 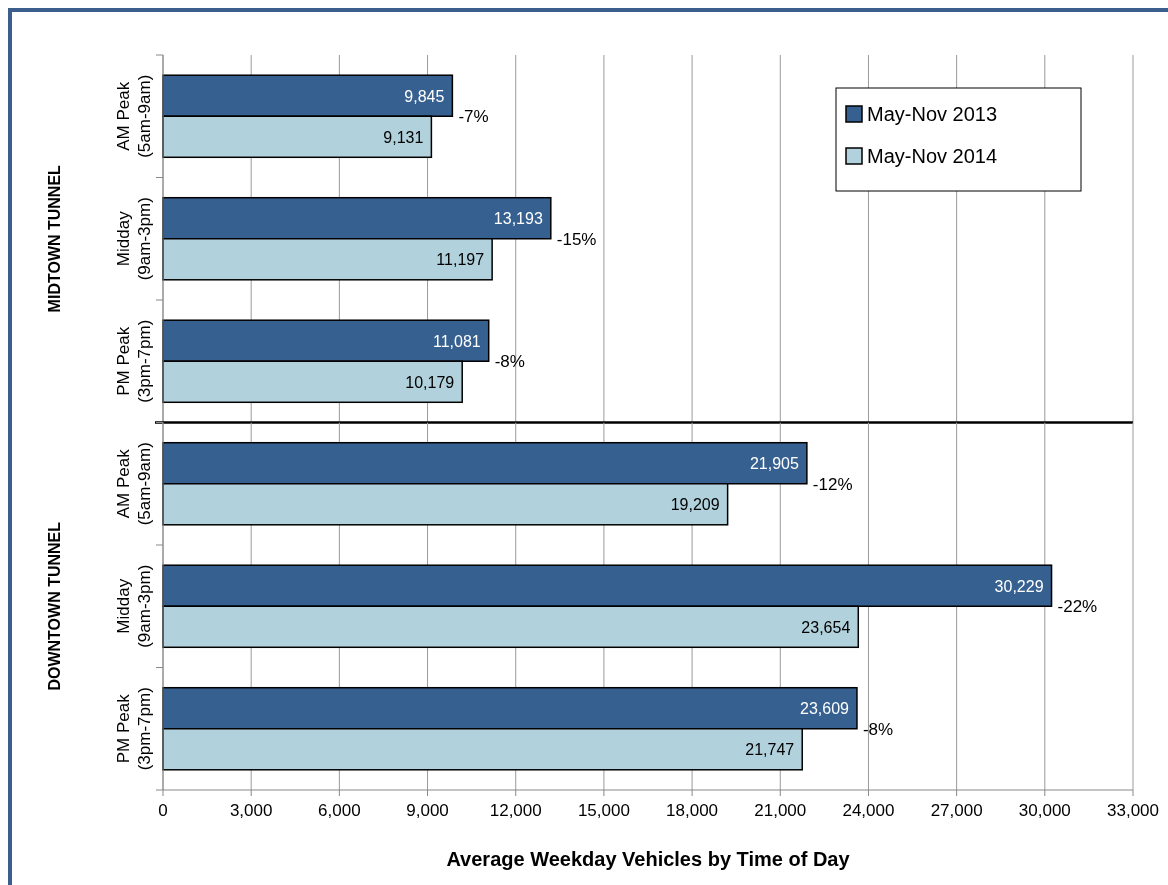 What do you see at coordinates (780, 810) in the screenshot?
I see `x-tick-label: 21,000` at bounding box center [780, 810].